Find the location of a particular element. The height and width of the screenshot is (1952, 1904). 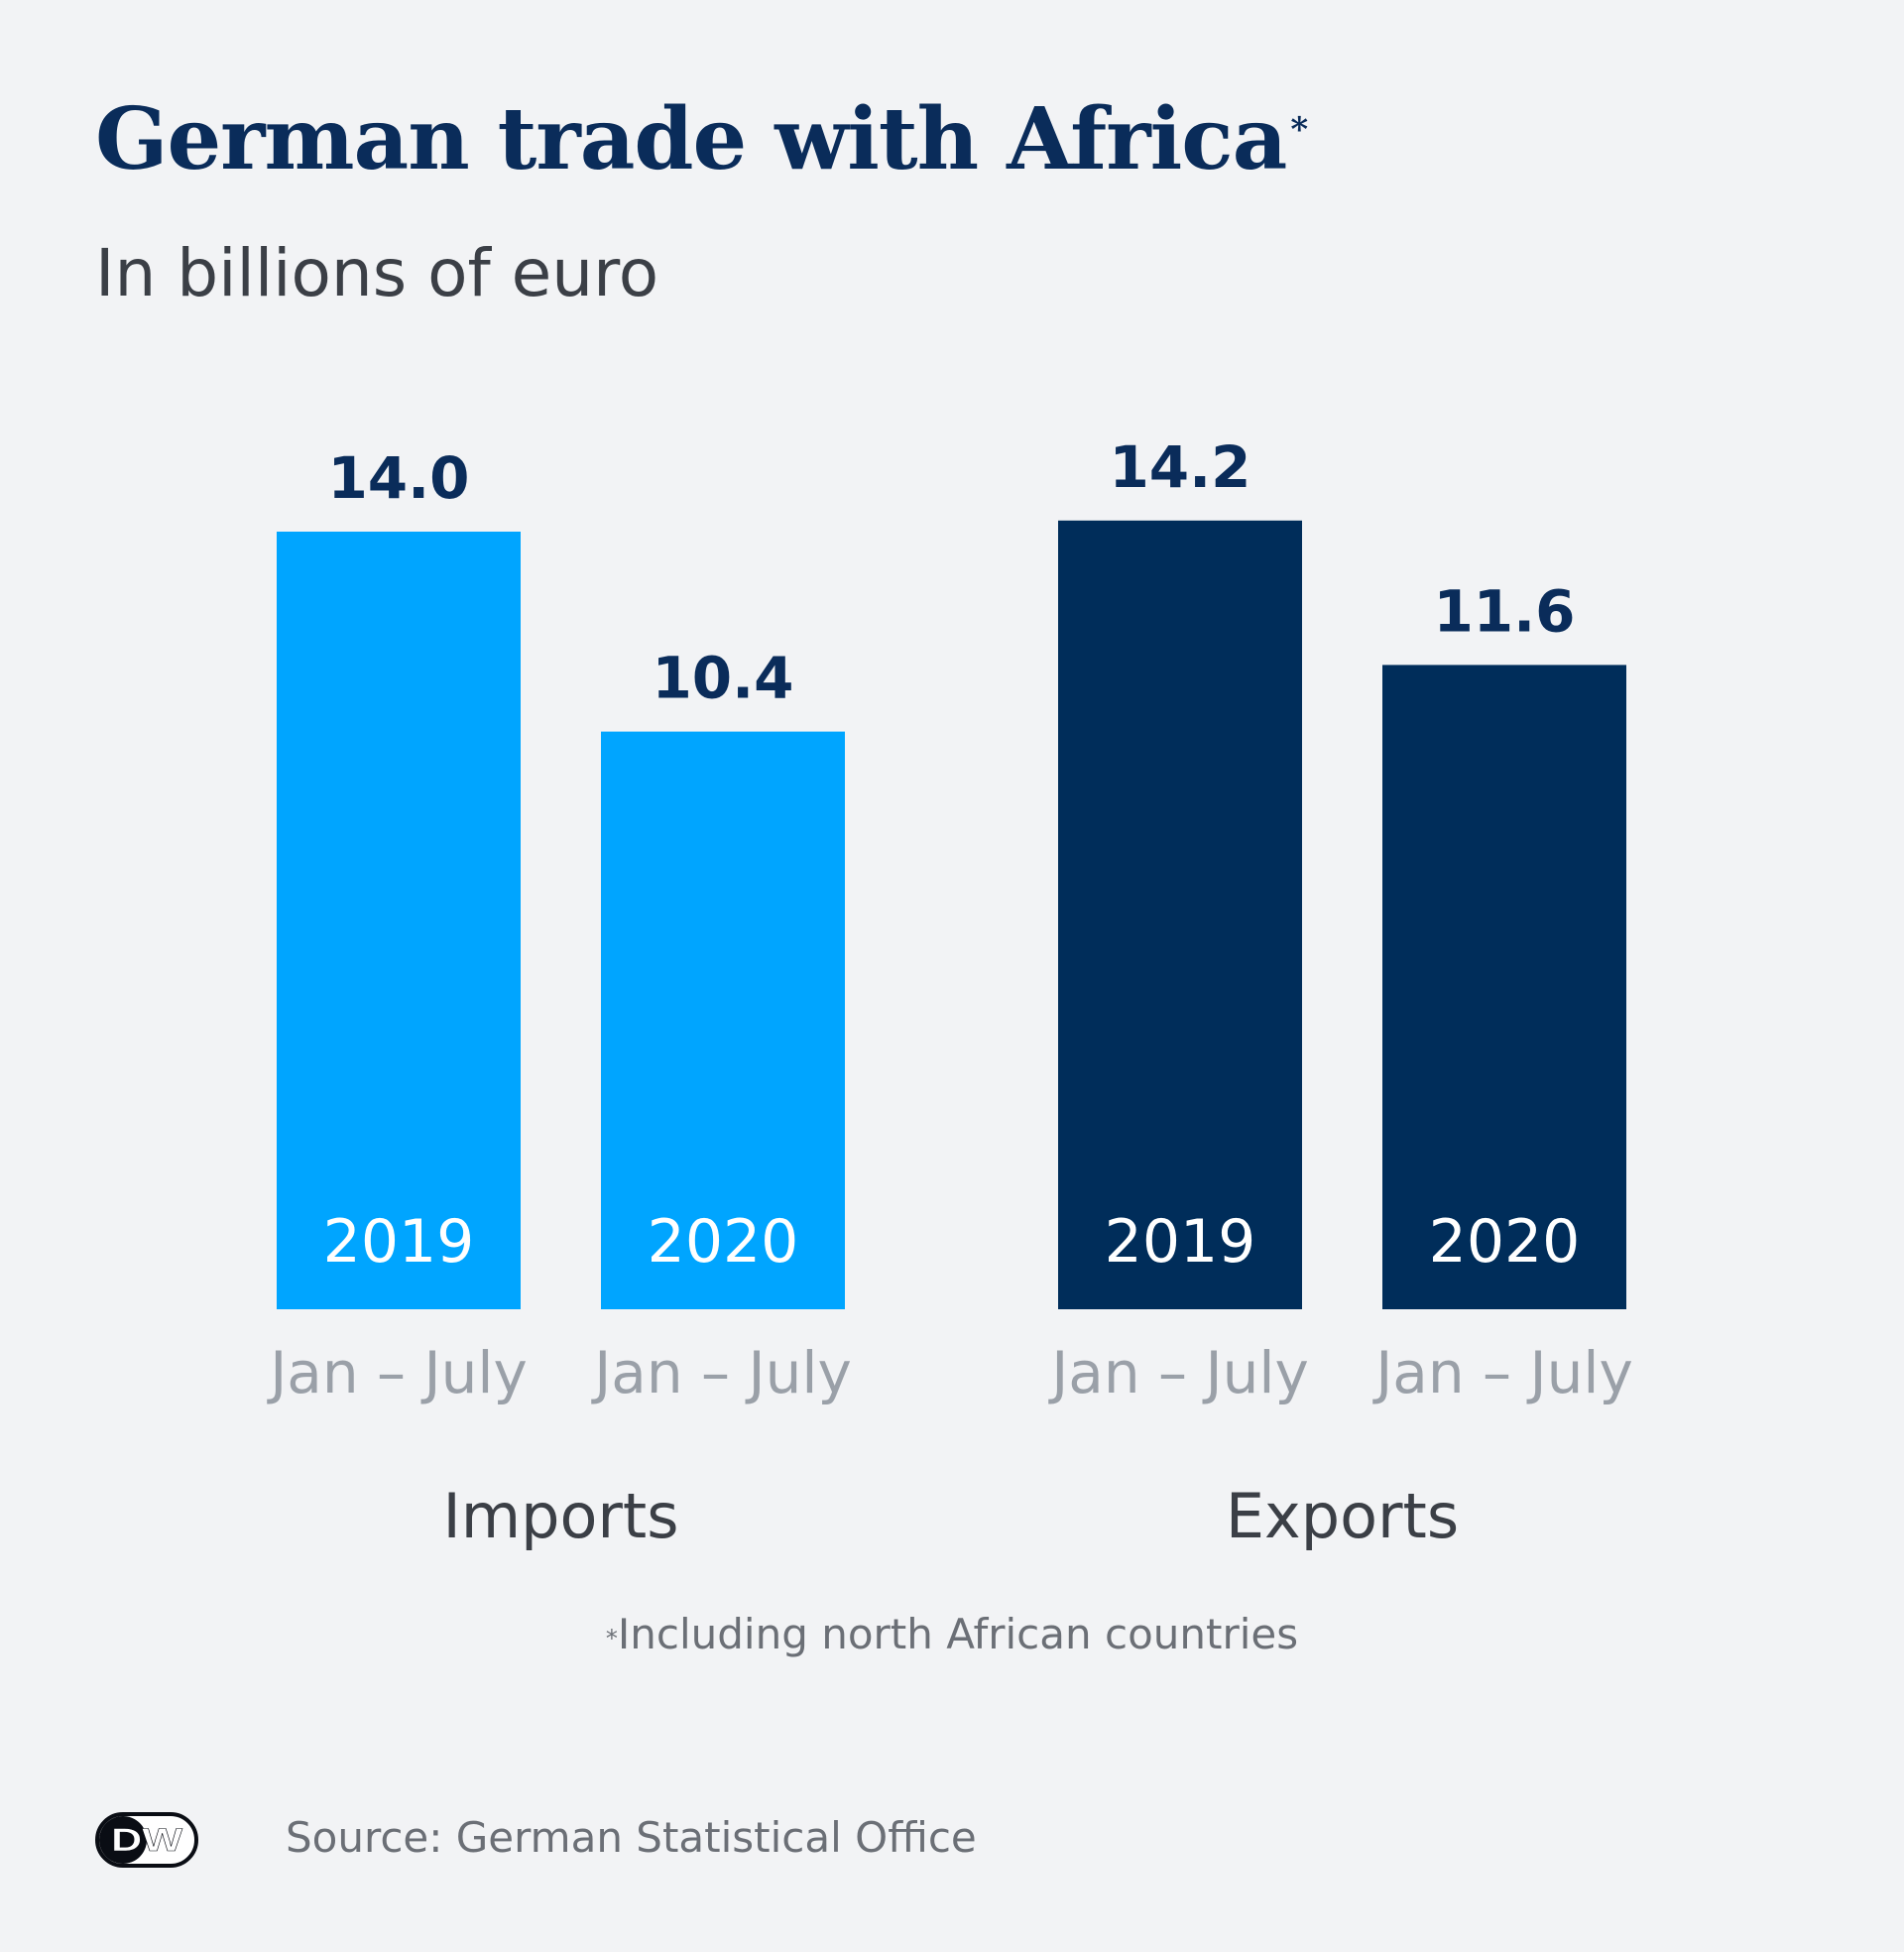

chart-title: German trade with Africa * is located at coordinates (701, 139).